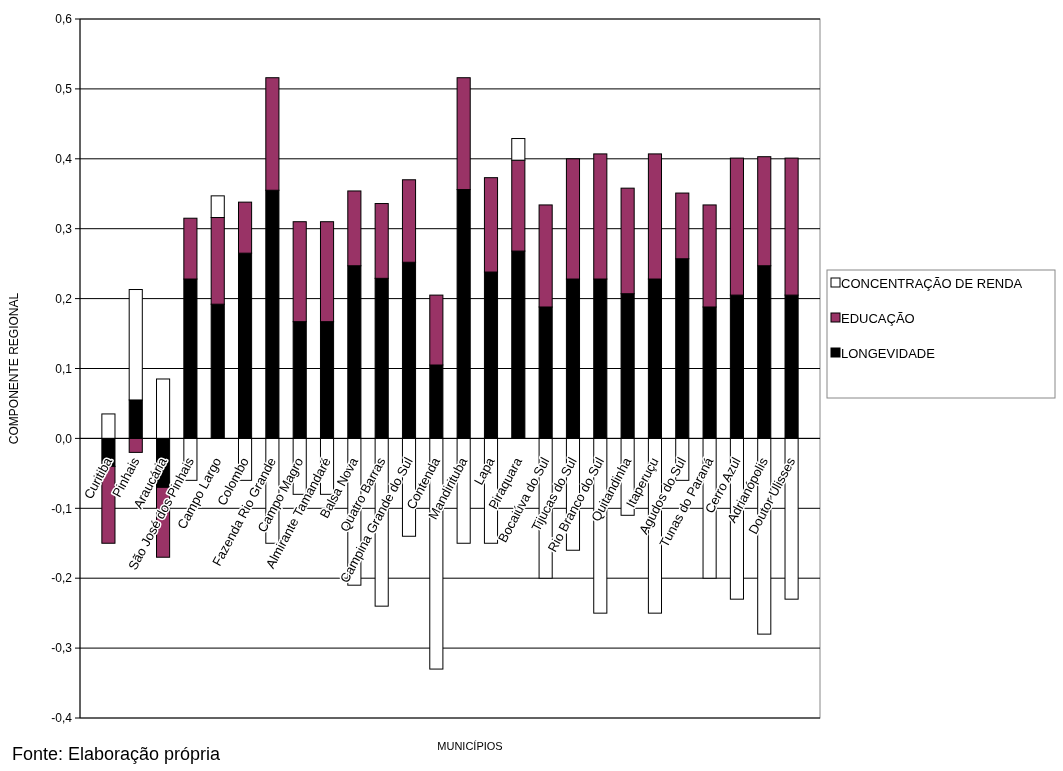 This screenshot has height=771, width=1063. I want to click on source-note: Fonte: Elaboração própria, so click(117, 754).